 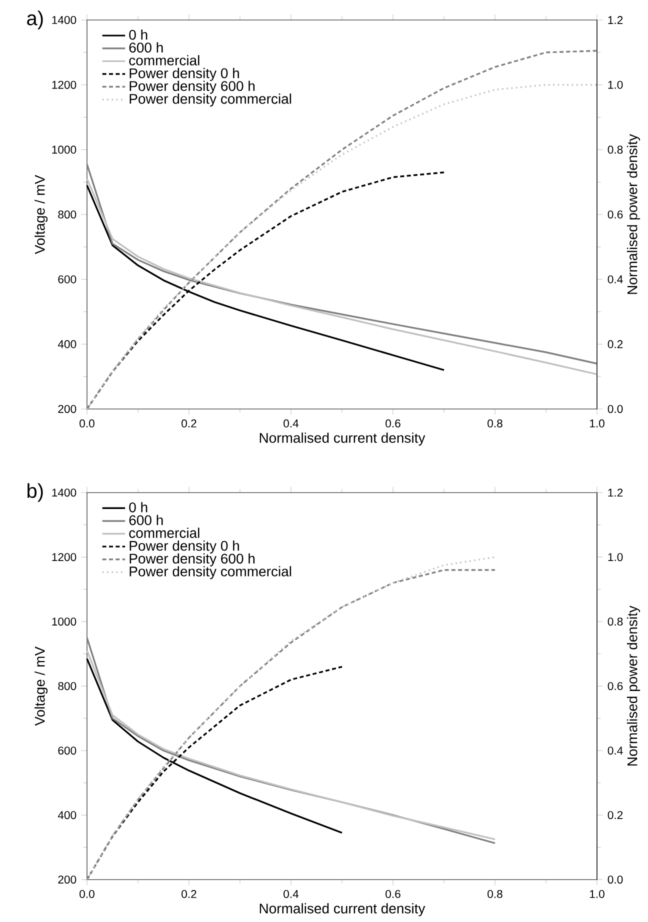 What do you see at coordinates (35, 20) in the screenshot?
I see `text: a)` at bounding box center [35, 20].